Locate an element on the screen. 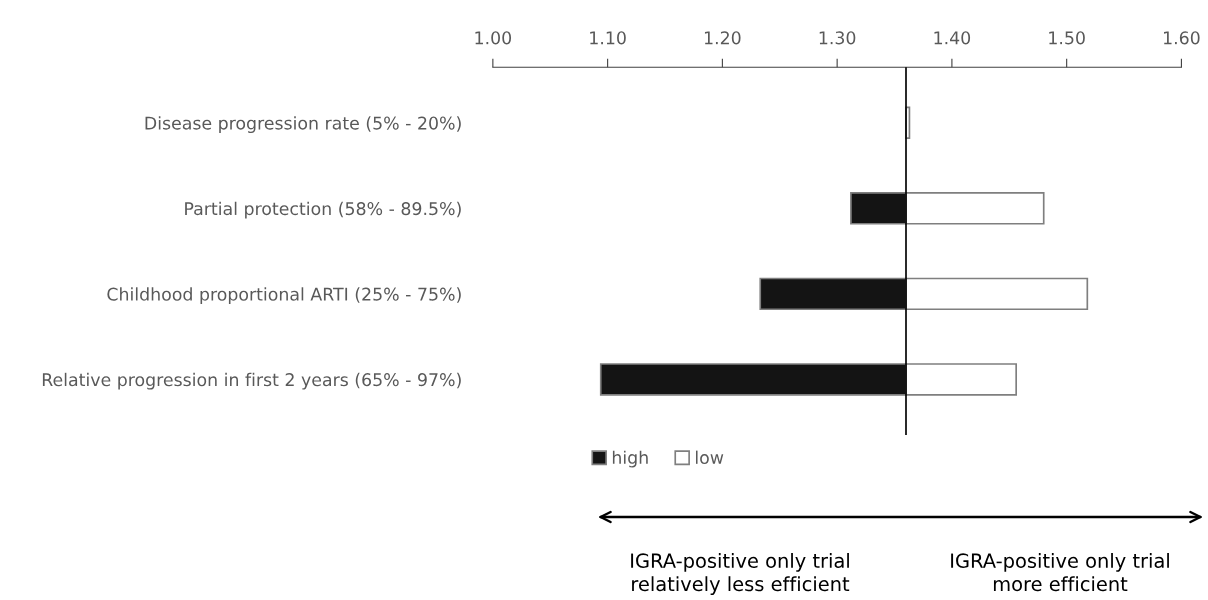  text: IGRA-positive only trial relatively less efficient is located at coordinates (740, 574).